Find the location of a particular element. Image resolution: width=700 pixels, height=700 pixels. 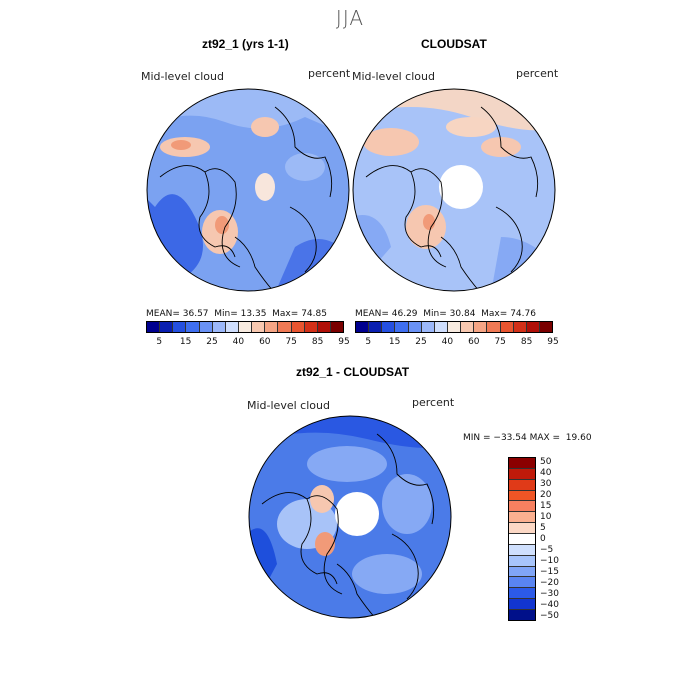

panel2-polar-map is located at coordinates (454, 190).